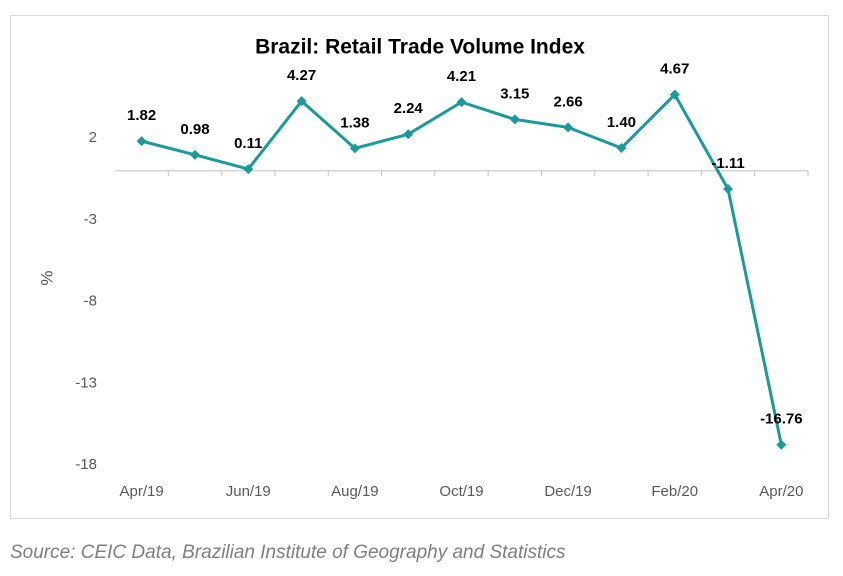 The height and width of the screenshot is (576, 843). I want to click on x-tick-label: Apr/20, so click(781, 491).